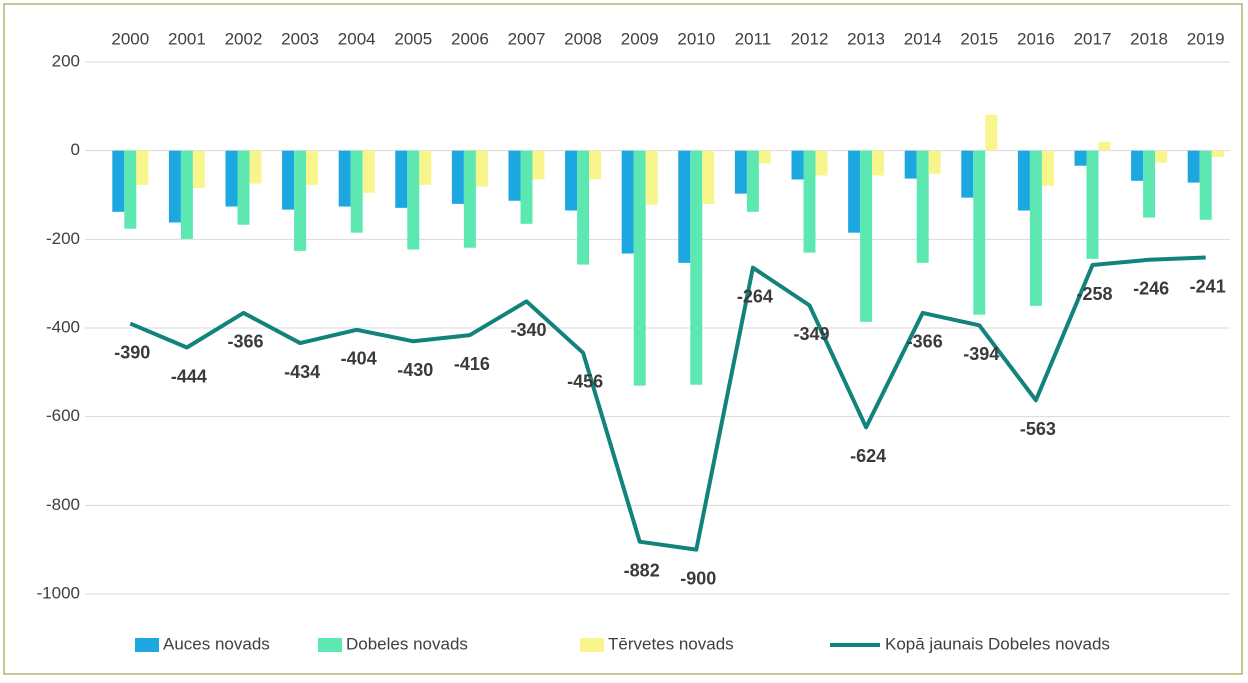 The width and height of the screenshot is (1248, 683). Describe the element at coordinates (63, 415) in the screenshot. I see `y-tick-label: -600` at that location.